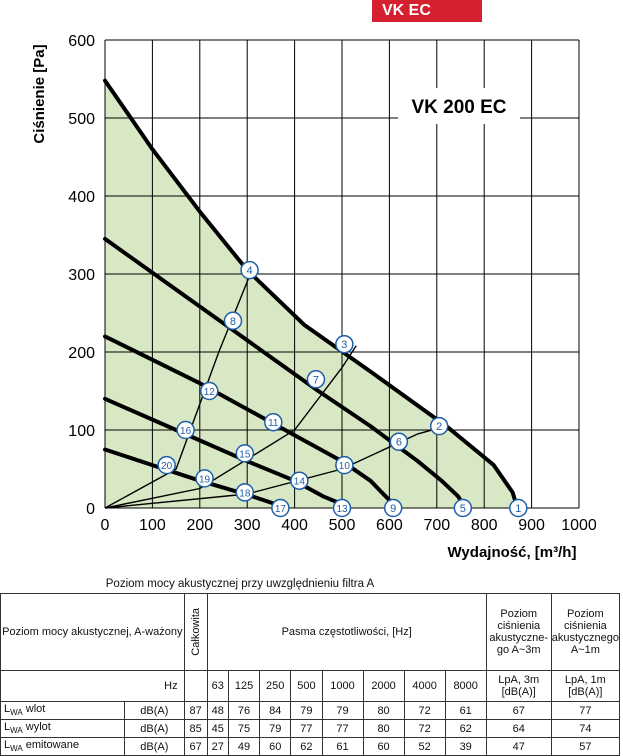 This screenshot has height=756, width=623. What do you see at coordinates (245, 454) in the screenshot?
I see `marker-label: 15` at bounding box center [245, 454].